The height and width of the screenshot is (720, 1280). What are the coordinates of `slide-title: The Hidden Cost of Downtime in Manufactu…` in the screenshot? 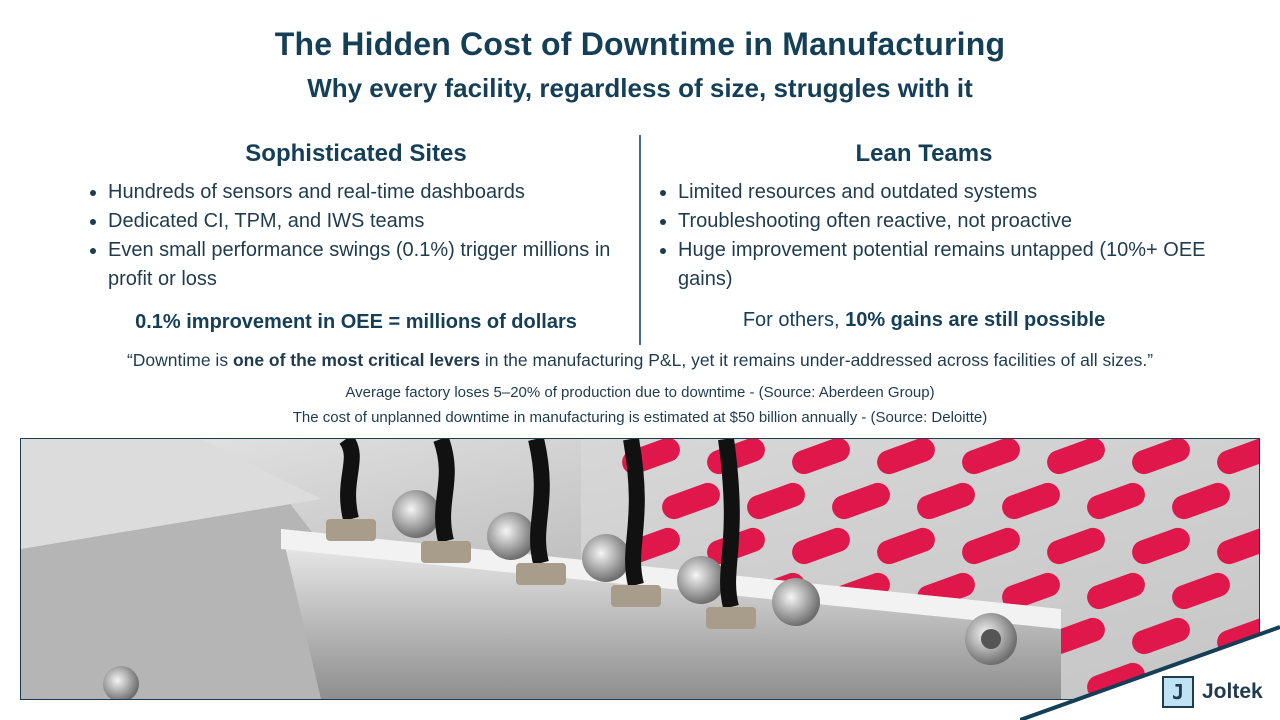 It's located at (640, 44).